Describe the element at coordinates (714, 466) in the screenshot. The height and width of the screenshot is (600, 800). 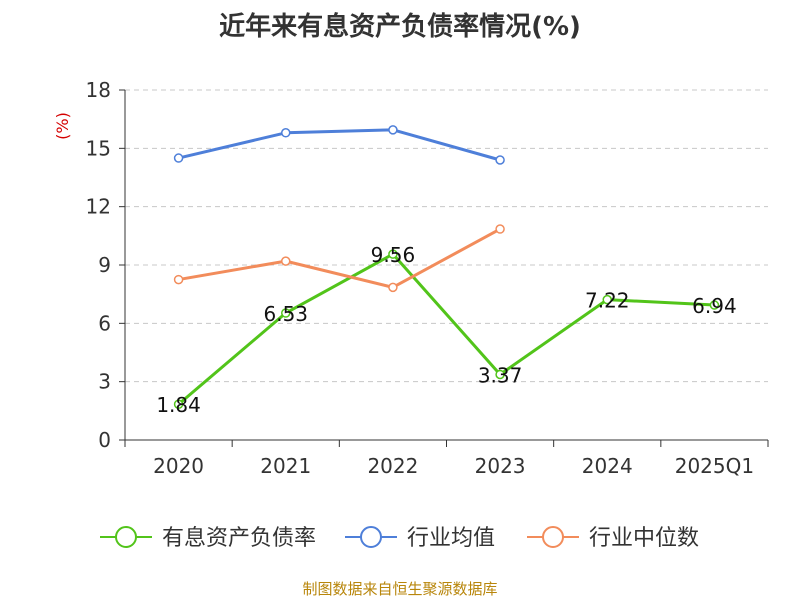
I see `x-tick-label: 2025Q1` at that location.